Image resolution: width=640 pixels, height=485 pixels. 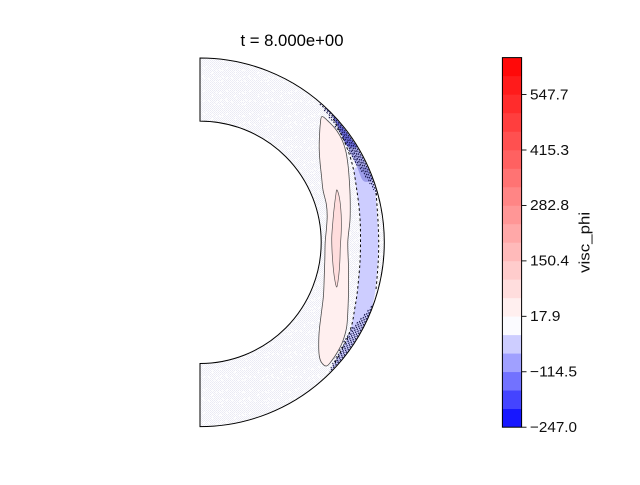 I want to click on svg-text: −247.0, so click(x=553, y=428).